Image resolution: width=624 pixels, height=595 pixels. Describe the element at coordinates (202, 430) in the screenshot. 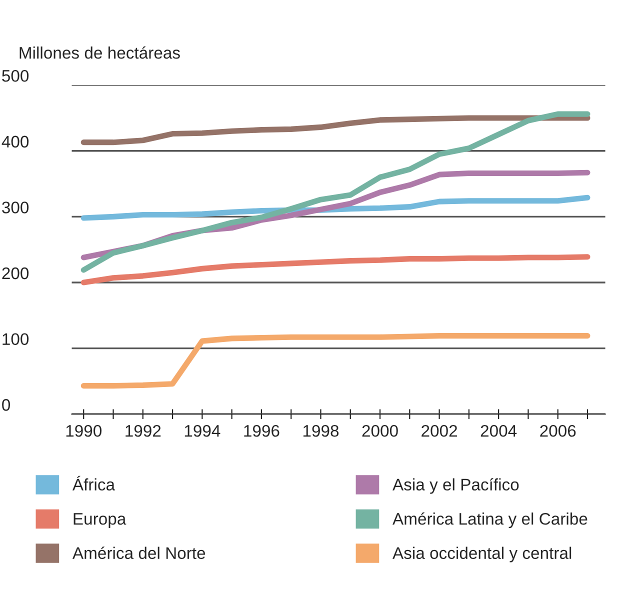

I see `x-tick-label: 1994` at that location.